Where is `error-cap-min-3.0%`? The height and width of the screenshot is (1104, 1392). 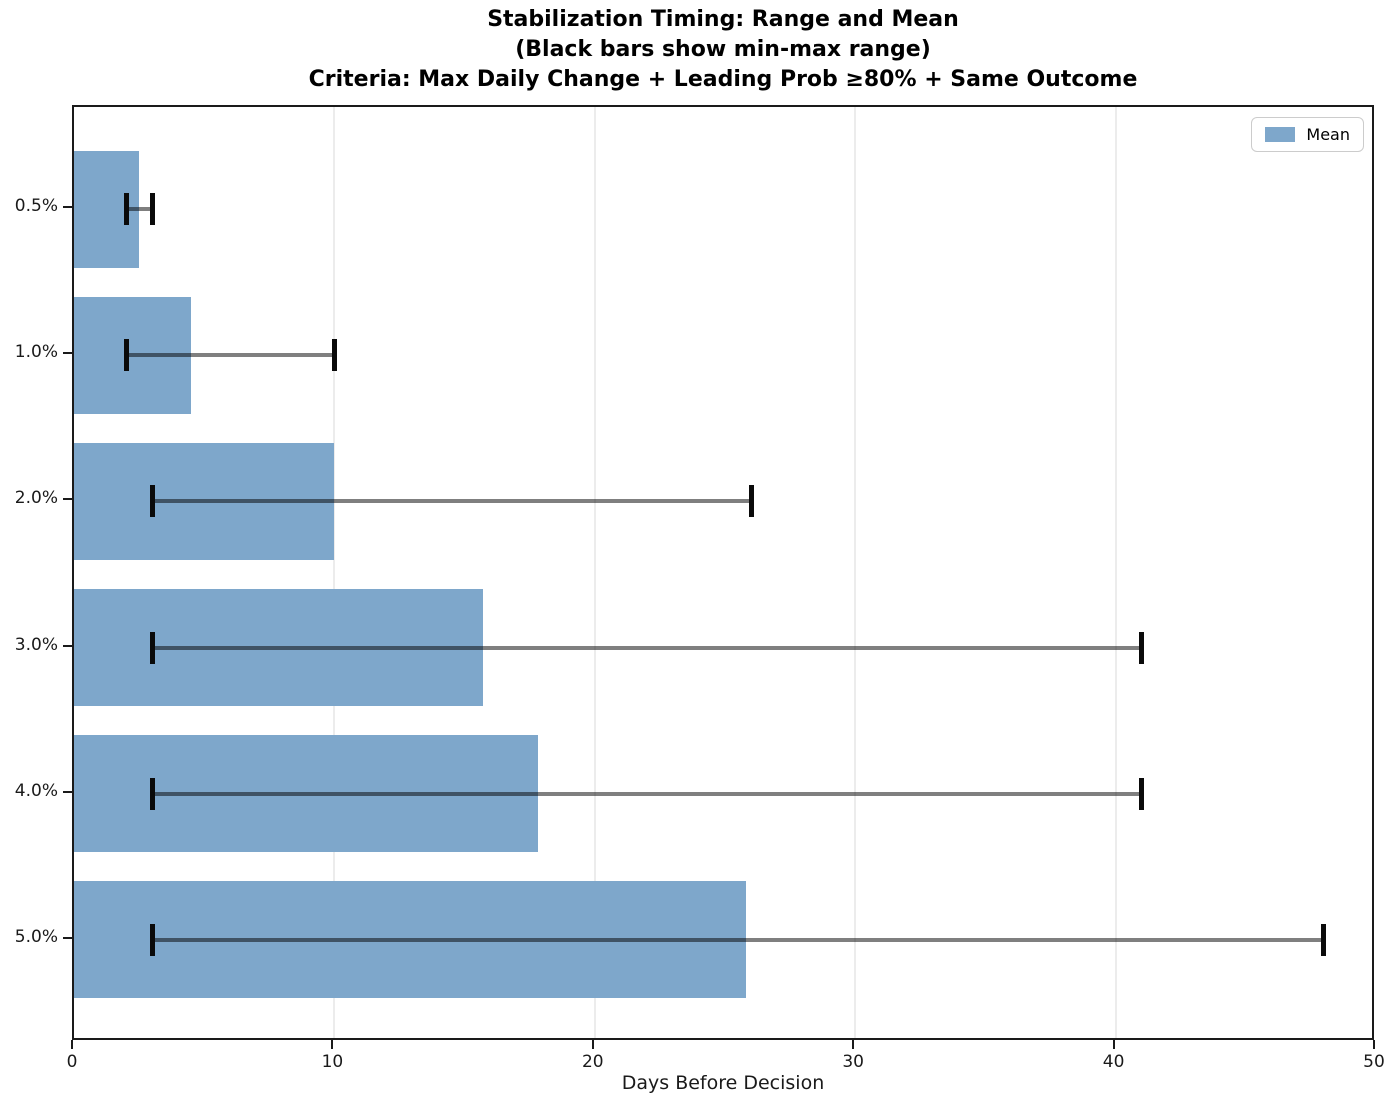
error-cap-min-3.0% is located at coordinates (152, 647).